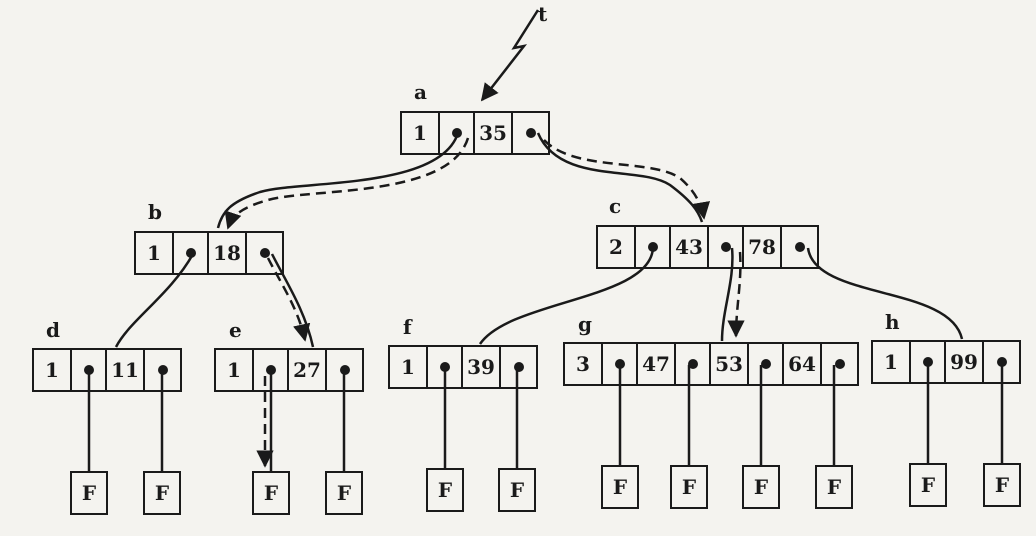 This screenshot has height=536, width=1036. I want to click on node-f: 1 39, so click(463, 367).